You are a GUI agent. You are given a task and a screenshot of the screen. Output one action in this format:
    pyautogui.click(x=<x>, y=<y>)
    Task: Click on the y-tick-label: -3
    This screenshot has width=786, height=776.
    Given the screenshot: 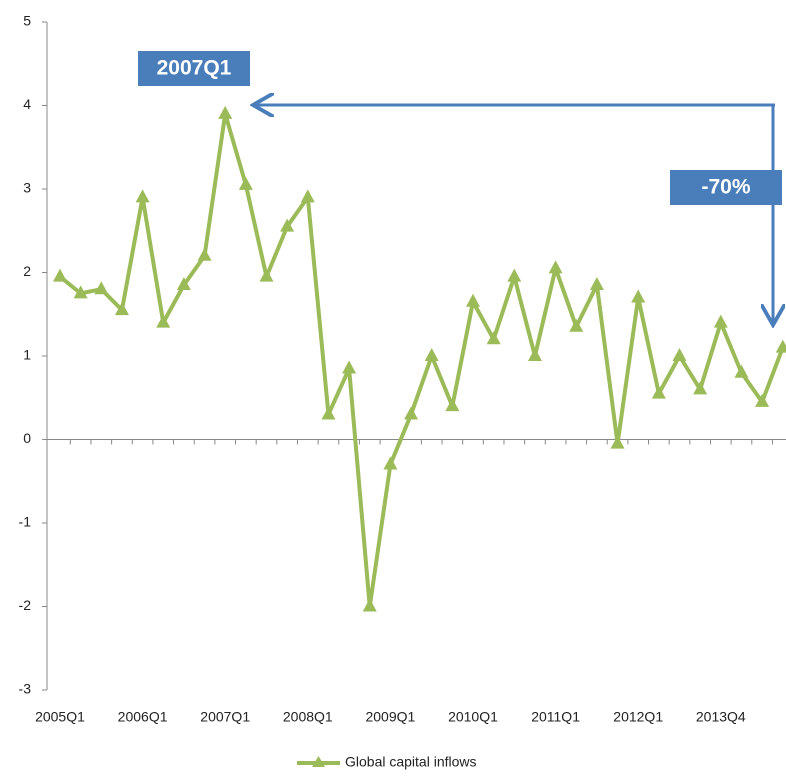 What is the action you would take?
    pyautogui.click(x=25, y=689)
    